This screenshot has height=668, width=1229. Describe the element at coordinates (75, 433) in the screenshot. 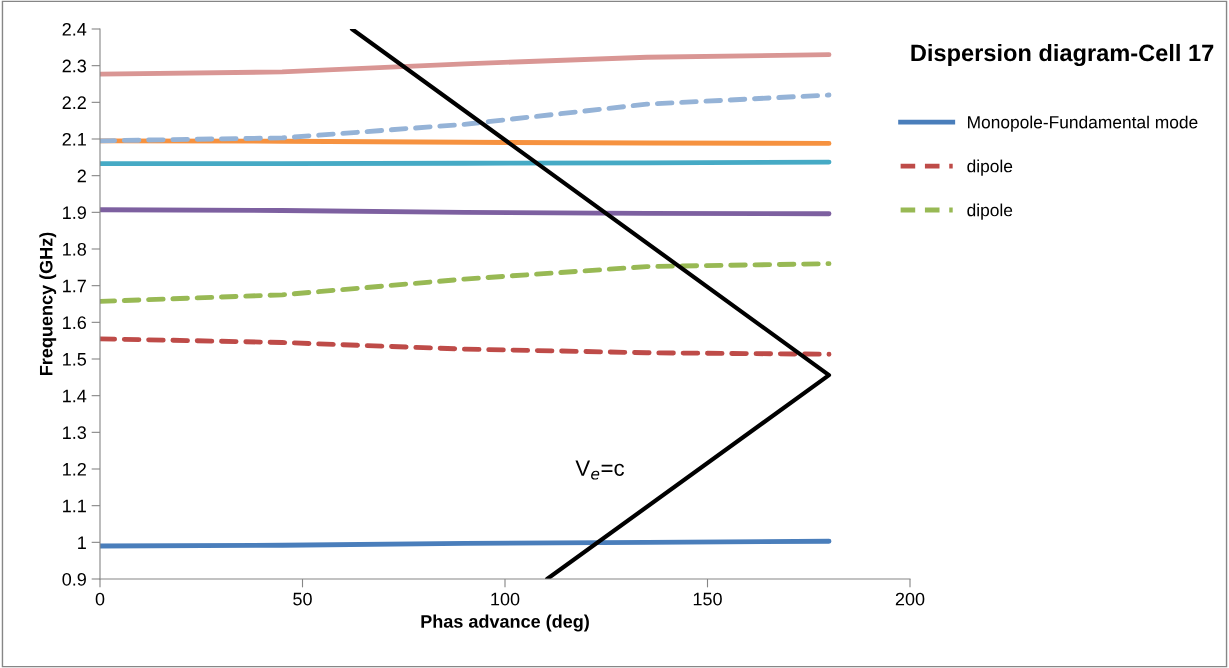

I see `y-tick-label: 1.3` at that location.